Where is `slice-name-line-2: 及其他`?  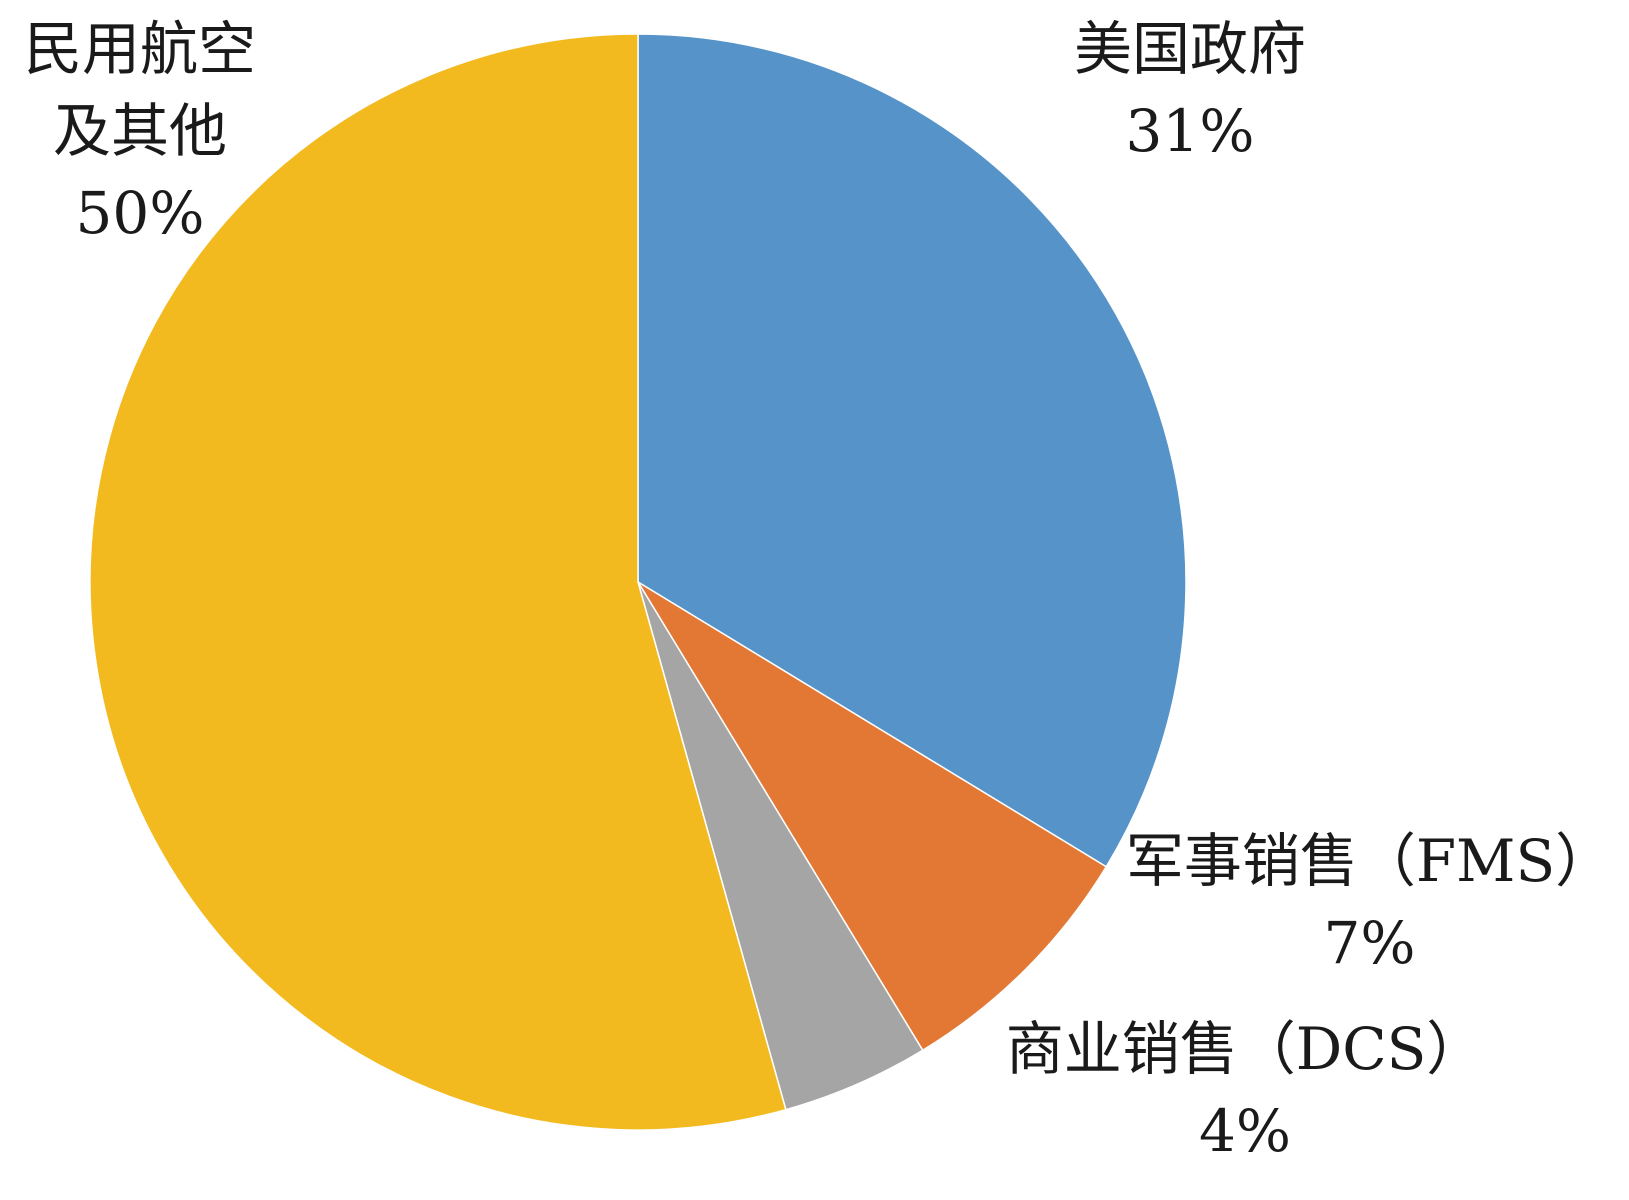
slice-name-line-2: 及其他 is located at coordinates (139, 131).